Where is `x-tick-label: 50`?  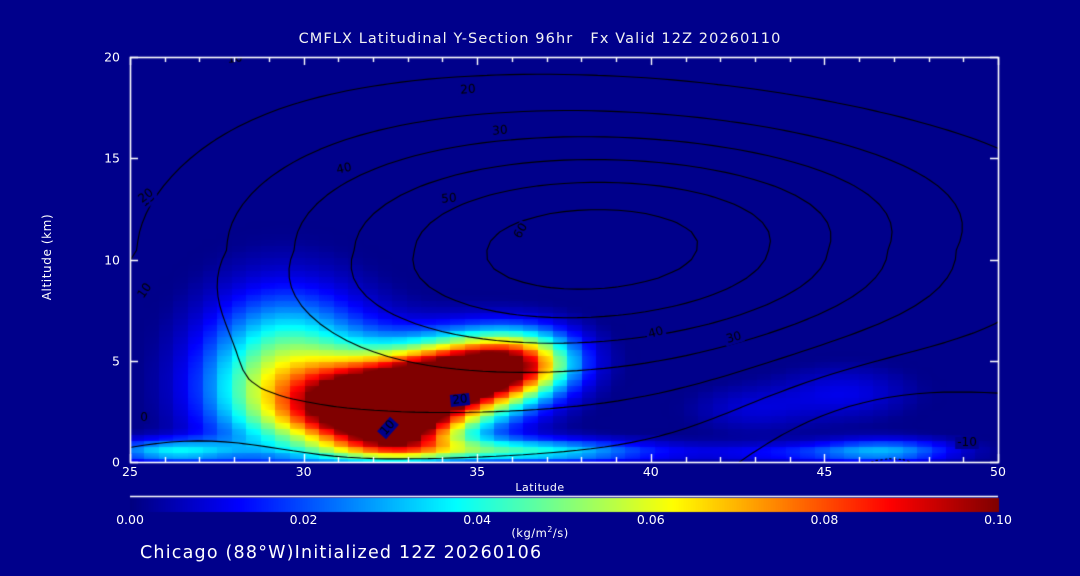
x-tick-label: 50 is located at coordinates (998, 471).